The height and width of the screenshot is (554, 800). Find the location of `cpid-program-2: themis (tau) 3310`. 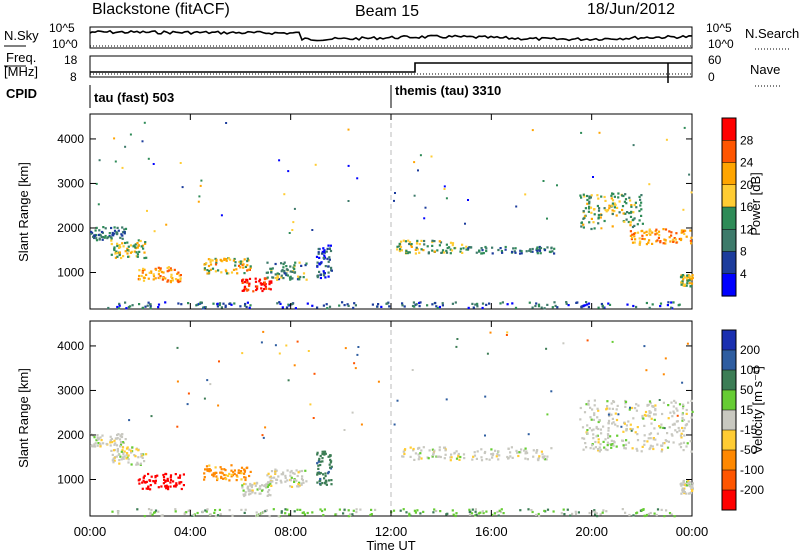

cpid-program-2: themis (tau) 3310 is located at coordinates (448, 90).